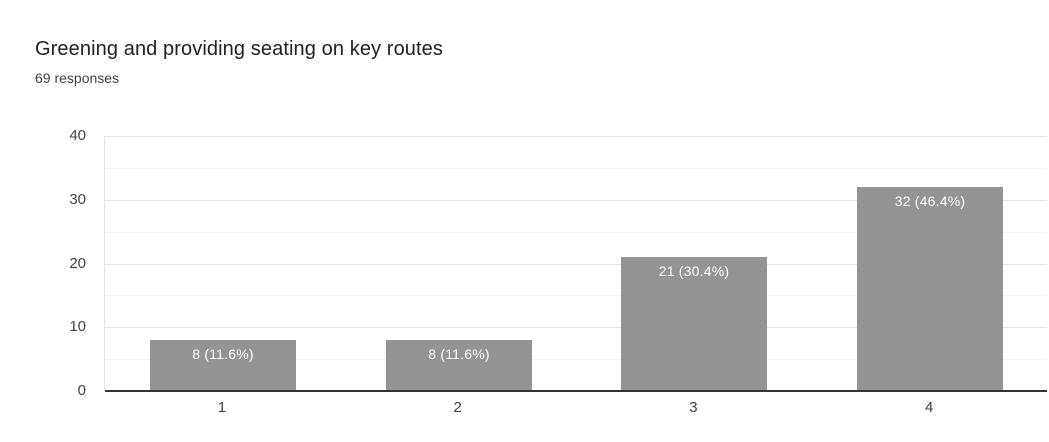 Image resolution: width=1049 pixels, height=442 pixels. Describe the element at coordinates (81, 390) in the screenshot. I see `y-tick-label: 0` at that location.